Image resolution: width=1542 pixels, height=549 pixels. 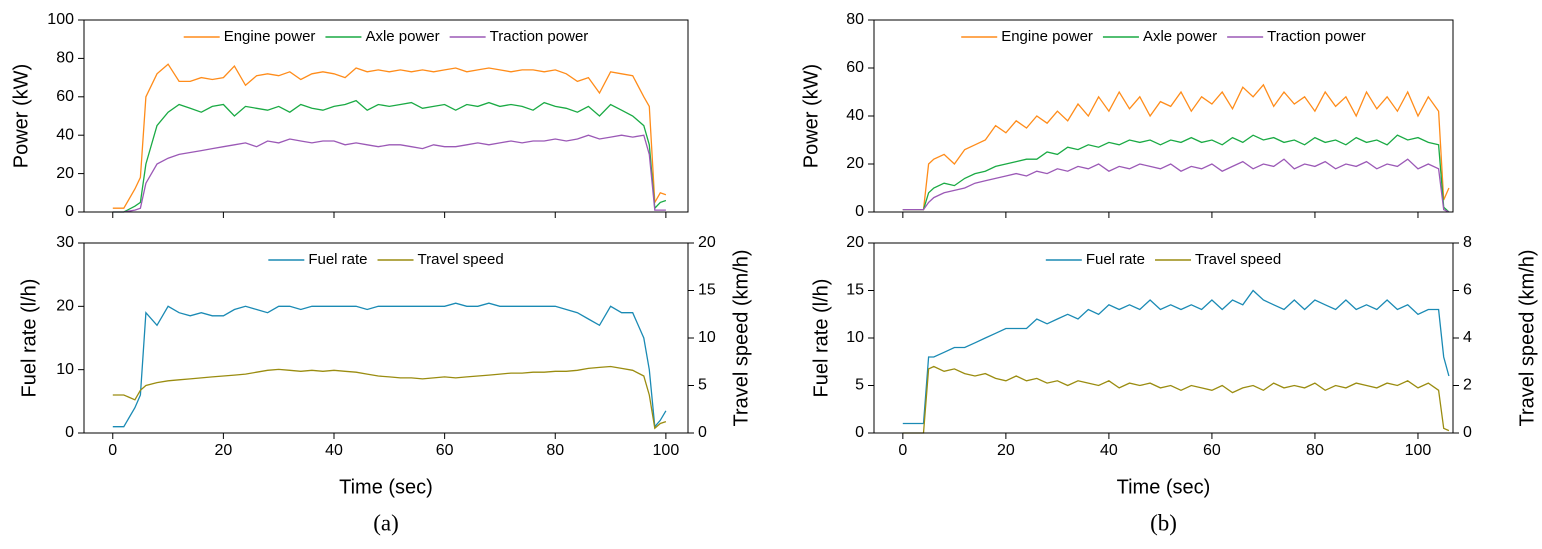 What do you see at coordinates (60, 19) in the screenshot?
I see `y-tick-label: 100` at bounding box center [60, 19].